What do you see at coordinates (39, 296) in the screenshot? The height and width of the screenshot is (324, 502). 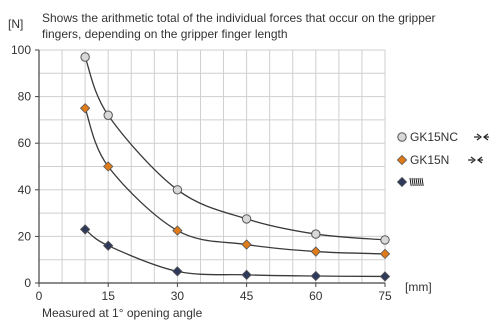 I see `x-tick-label: 0` at bounding box center [39, 296].